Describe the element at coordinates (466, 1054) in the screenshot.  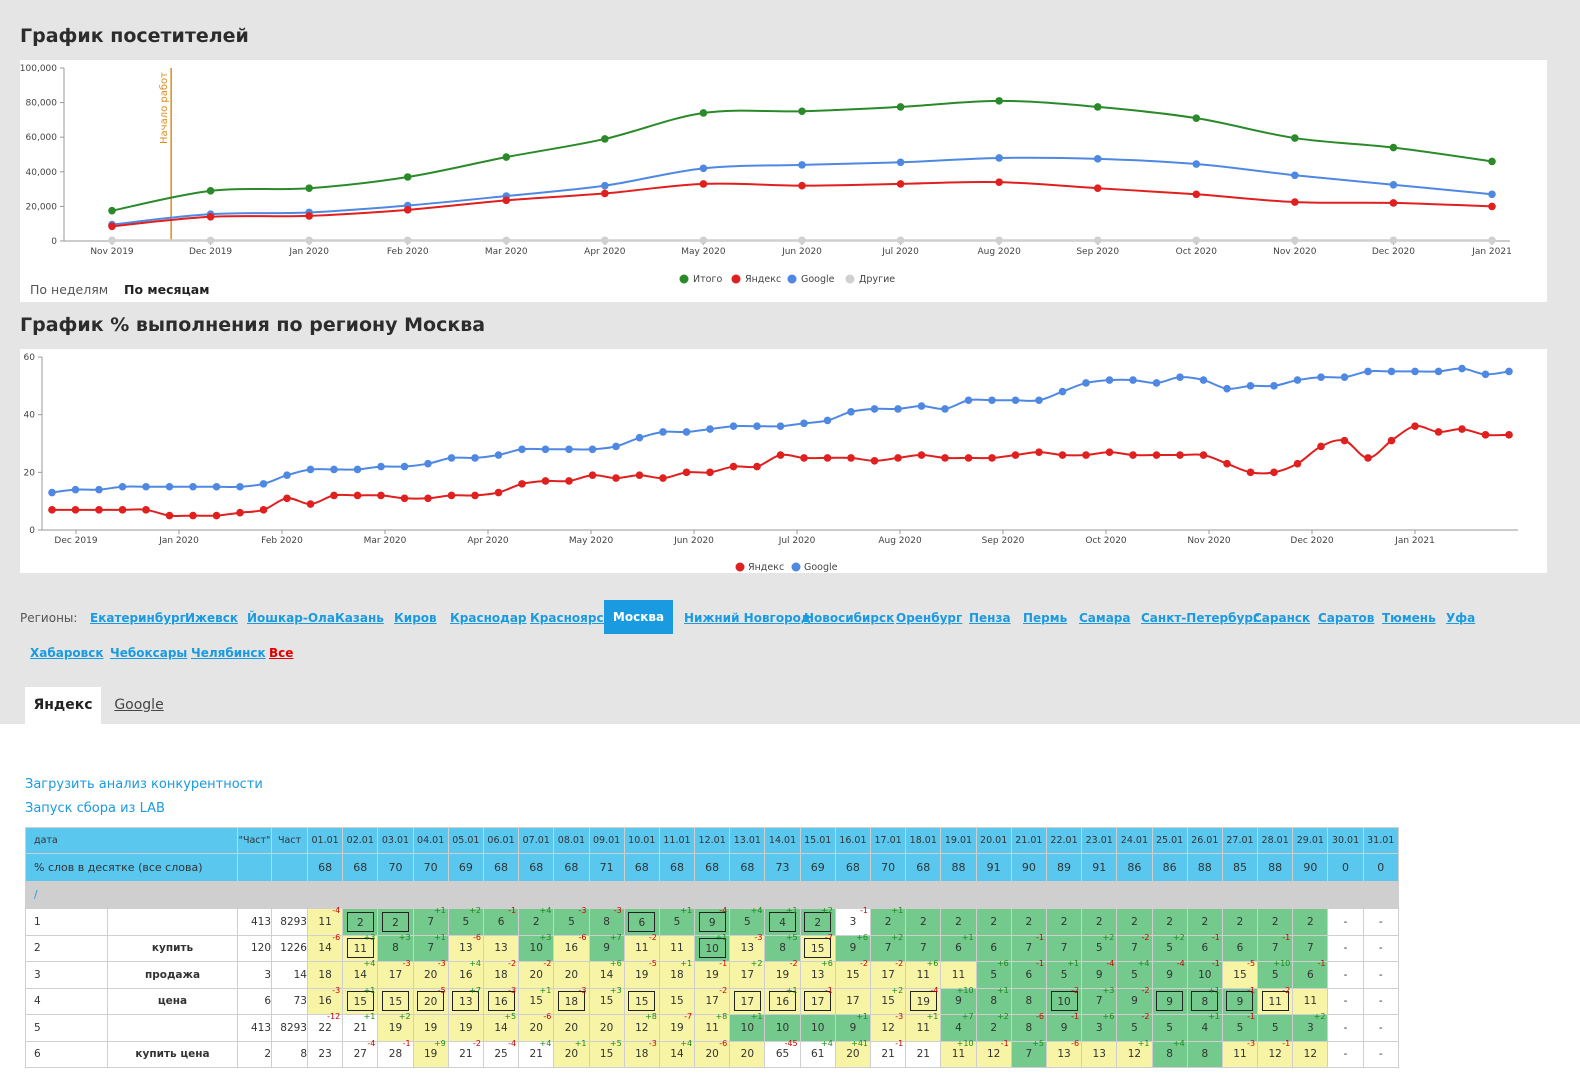
I see `position-value: 21` at that location.